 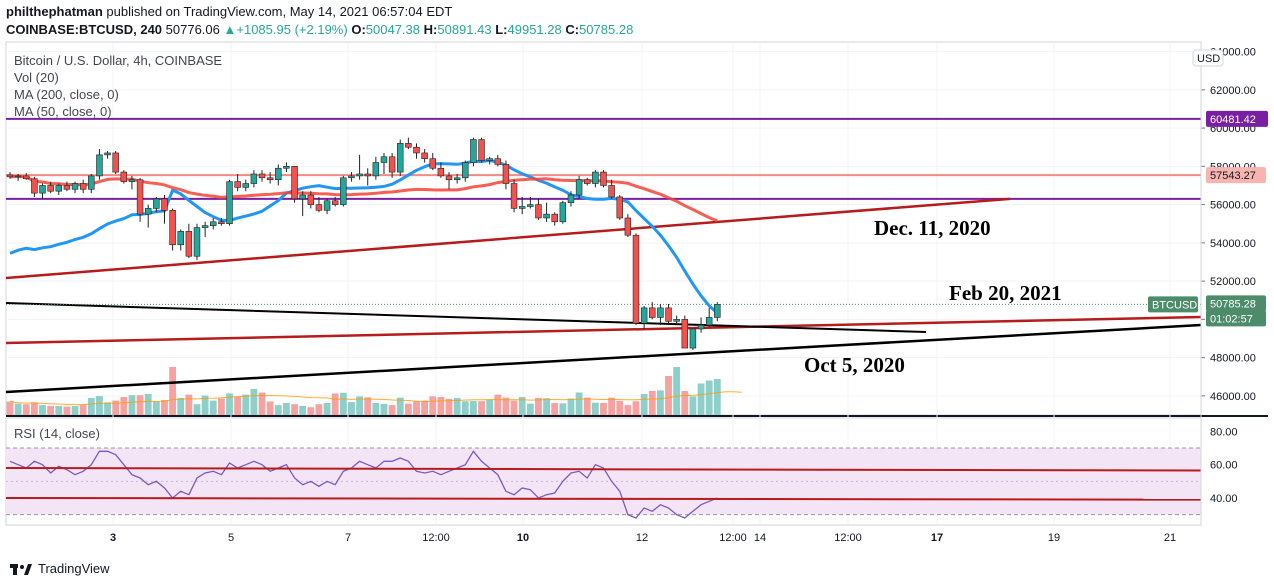 I want to click on footer-brand: TradingView, so click(x=60, y=568).